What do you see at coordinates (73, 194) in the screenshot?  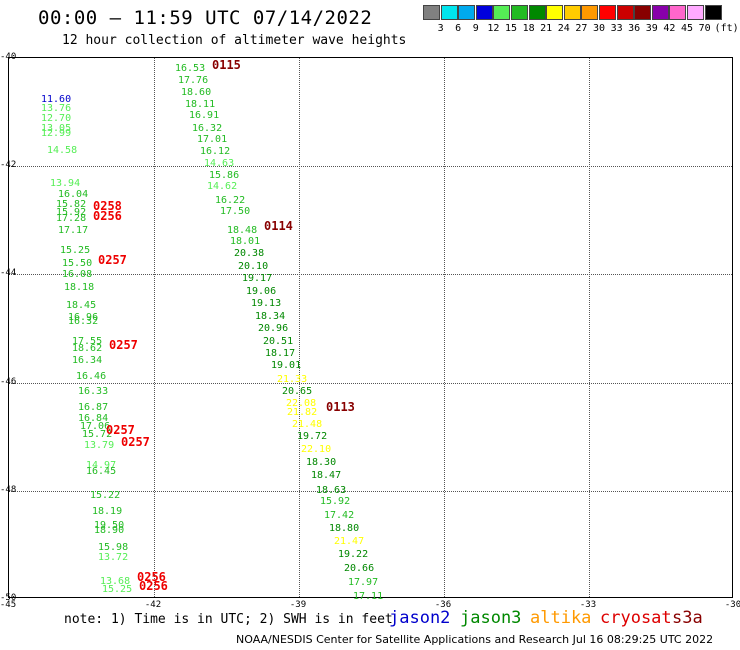 I see `wave-height-value: 16.04` at bounding box center [73, 194].